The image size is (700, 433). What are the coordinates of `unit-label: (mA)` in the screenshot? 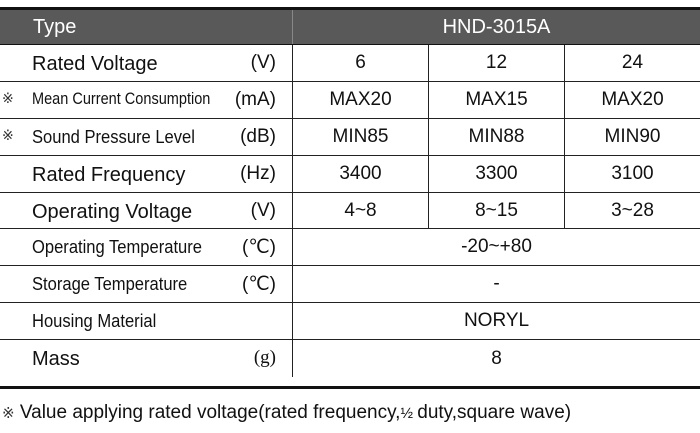 It's located at (255, 99).